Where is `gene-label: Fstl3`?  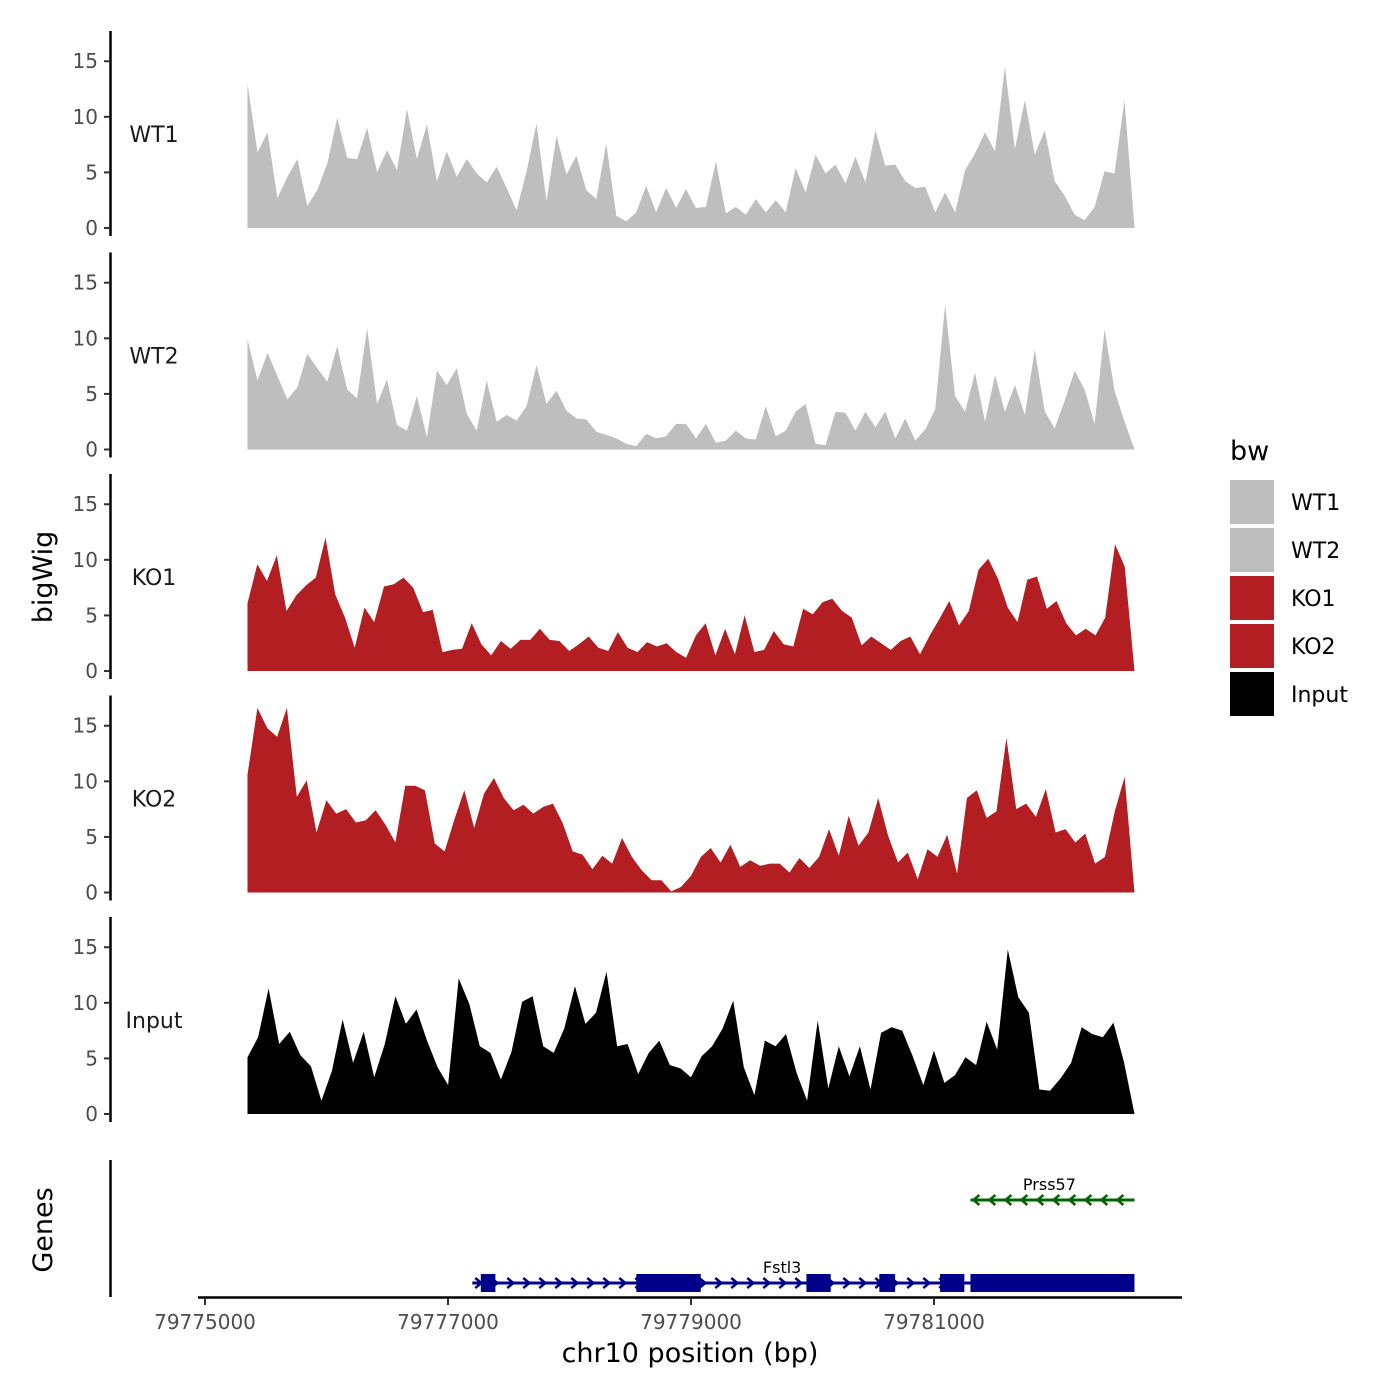 gene-label: Fstl3 is located at coordinates (782, 1267).